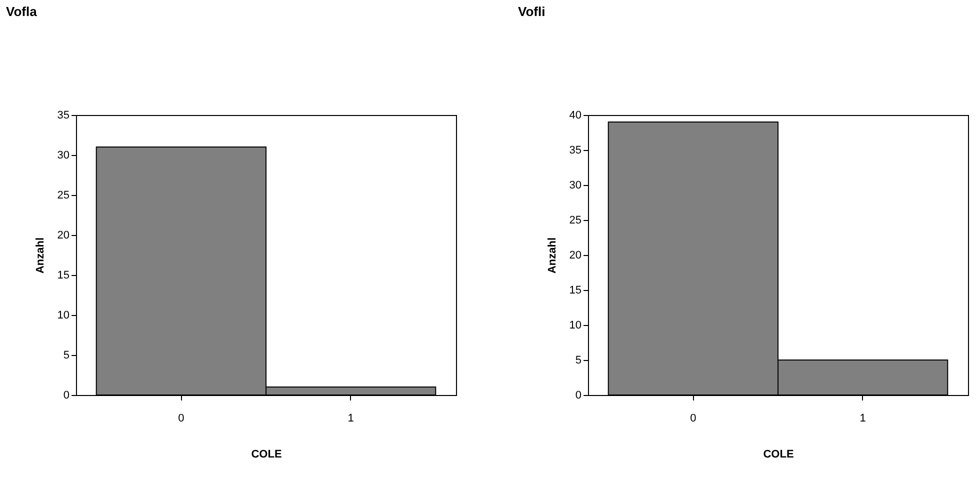  Describe the element at coordinates (575, 116) in the screenshot. I see `y-tick-label: 40` at that location.